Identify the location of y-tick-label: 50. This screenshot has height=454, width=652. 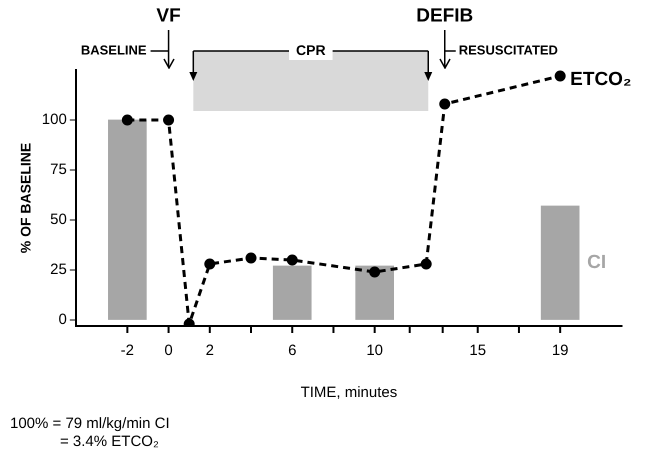
(58, 219).